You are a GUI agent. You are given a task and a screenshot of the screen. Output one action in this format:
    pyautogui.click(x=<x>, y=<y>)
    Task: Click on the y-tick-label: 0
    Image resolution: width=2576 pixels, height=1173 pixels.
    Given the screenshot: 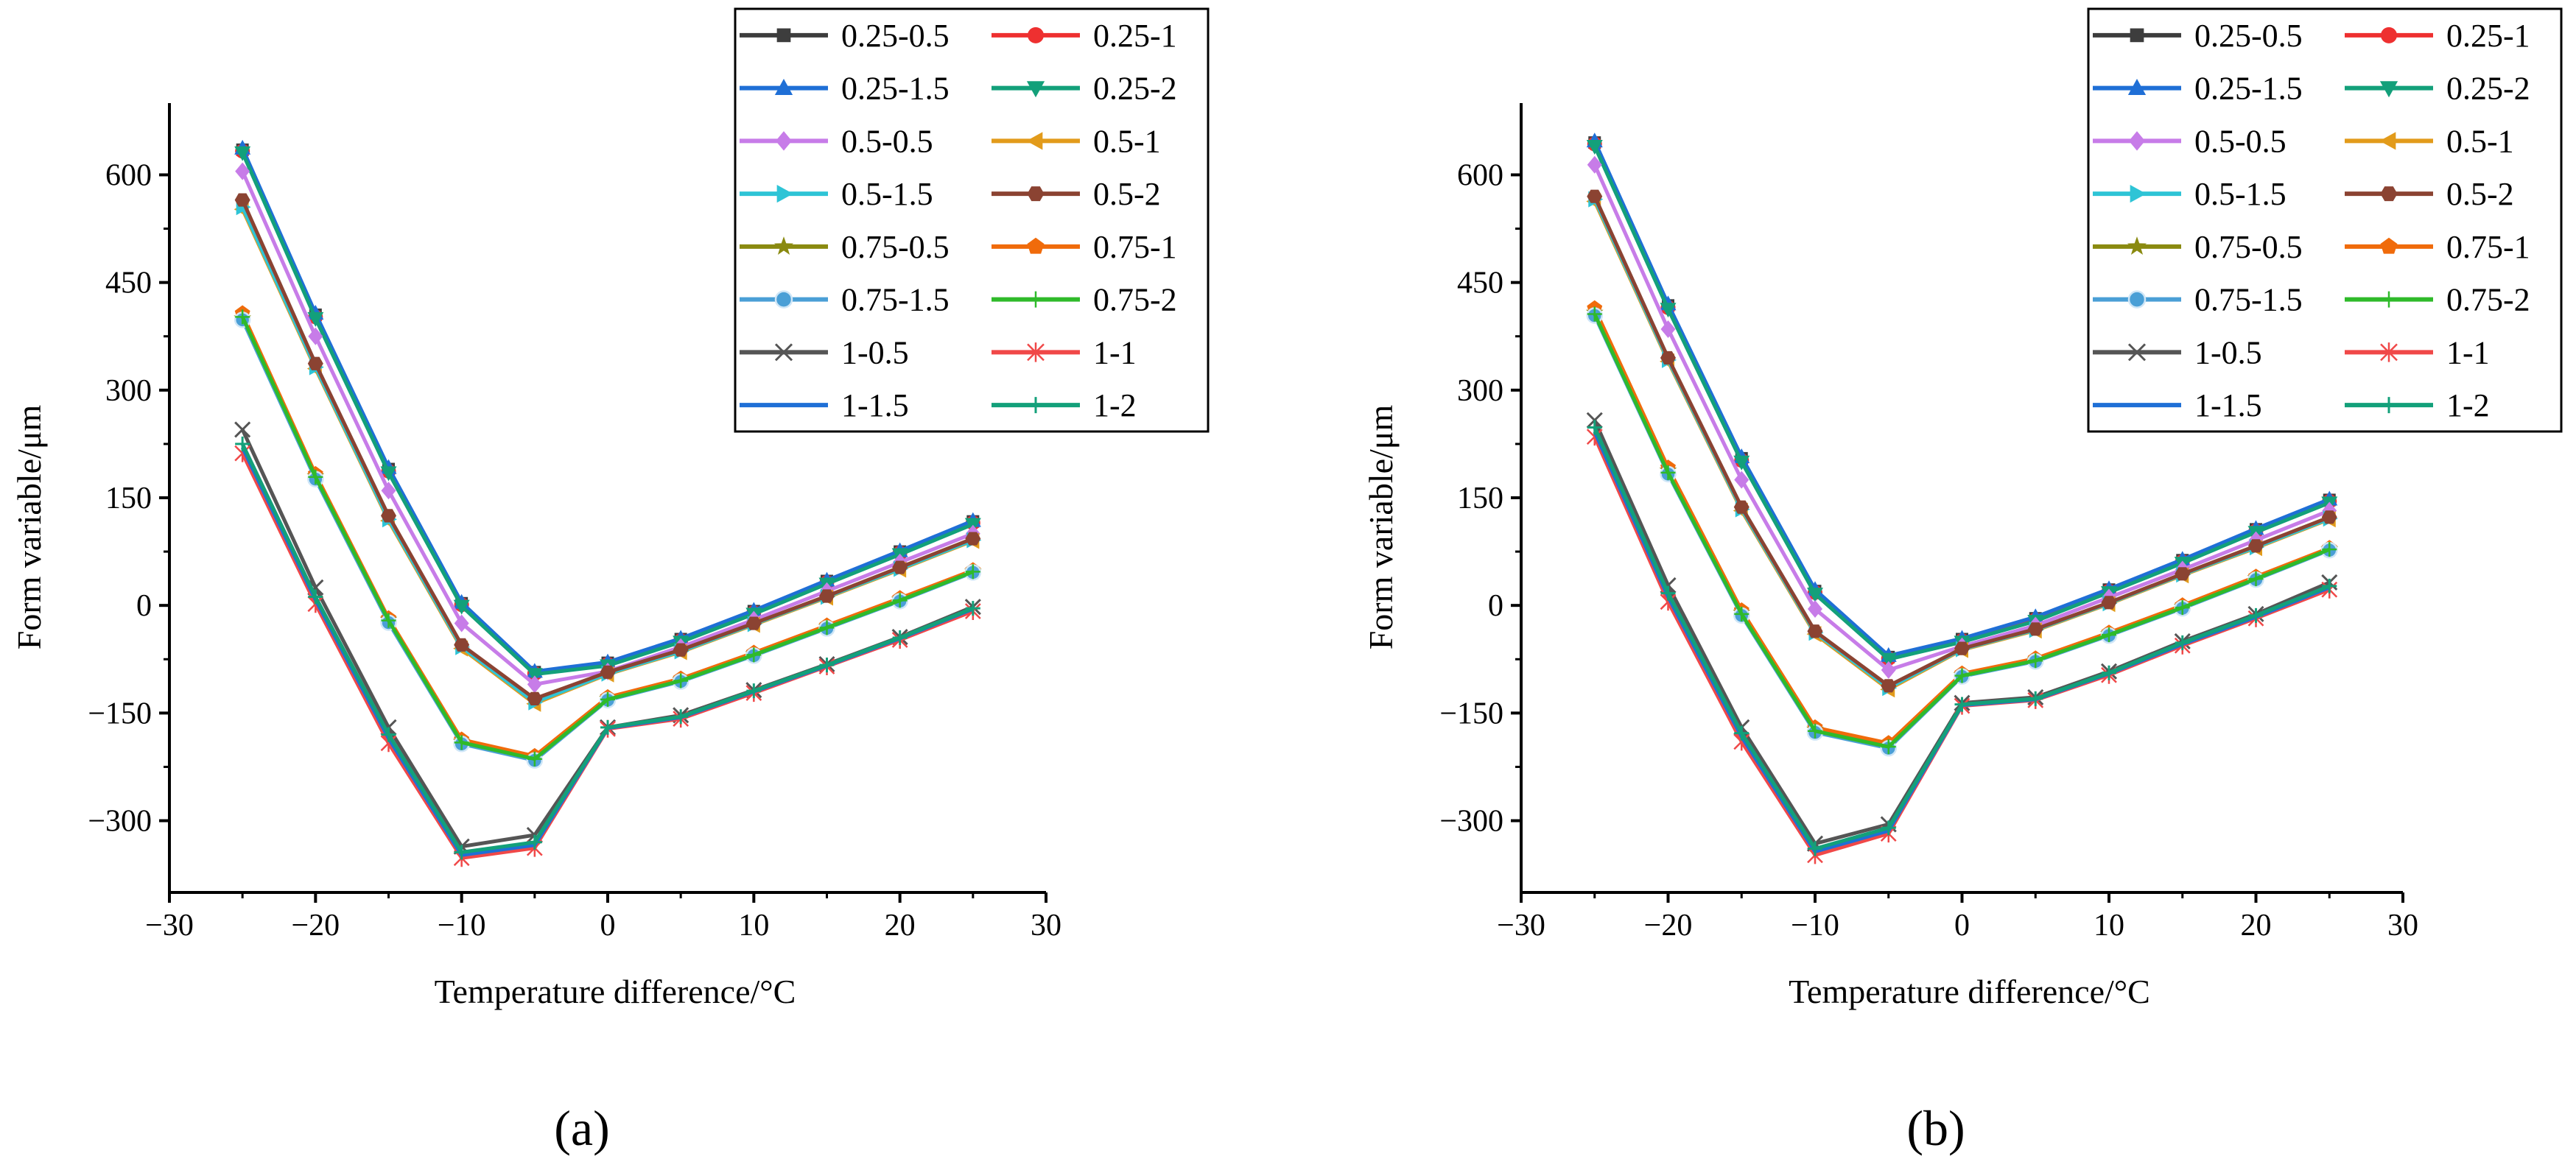 What is the action you would take?
    pyautogui.click(x=1495, y=606)
    